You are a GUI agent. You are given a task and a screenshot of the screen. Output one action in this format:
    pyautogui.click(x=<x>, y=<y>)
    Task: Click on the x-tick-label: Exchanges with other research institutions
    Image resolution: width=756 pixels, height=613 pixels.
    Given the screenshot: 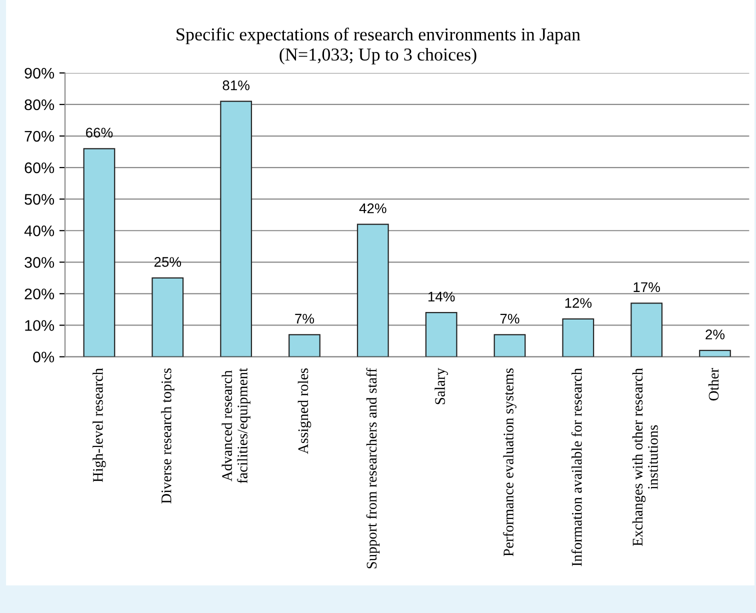 What is the action you would take?
    pyautogui.click(x=645, y=457)
    